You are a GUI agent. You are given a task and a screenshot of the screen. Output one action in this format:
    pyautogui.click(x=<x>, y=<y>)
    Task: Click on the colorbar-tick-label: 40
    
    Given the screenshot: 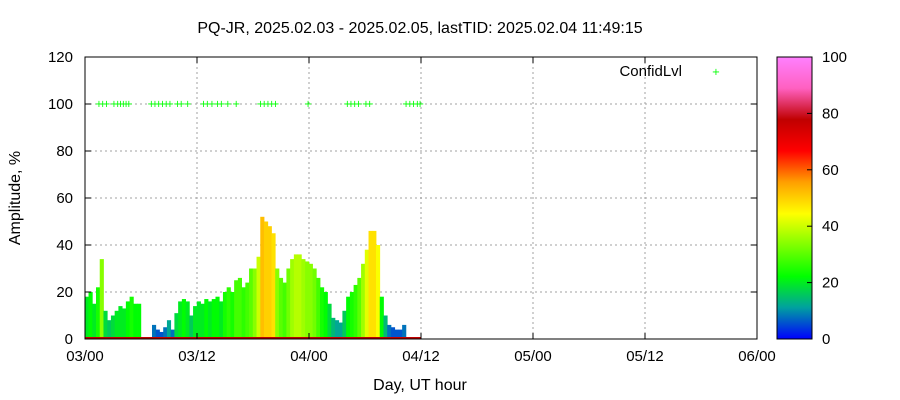 What is the action you would take?
    pyautogui.click(x=830, y=226)
    